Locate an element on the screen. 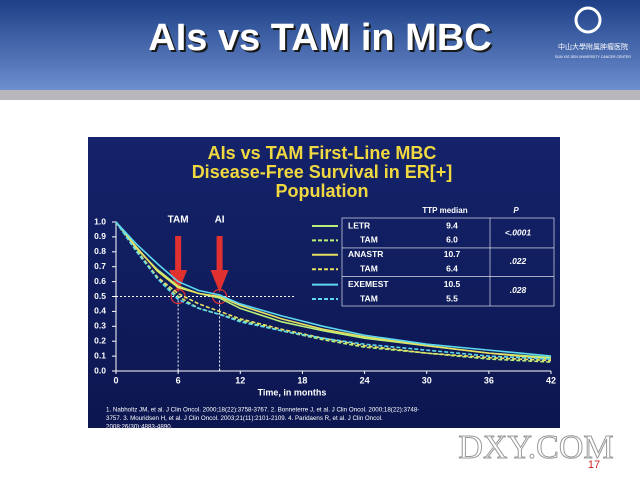 The height and width of the screenshot is (480, 640). logo-text: 中山大學附属肿瘤医院 is located at coordinates (593, 46).